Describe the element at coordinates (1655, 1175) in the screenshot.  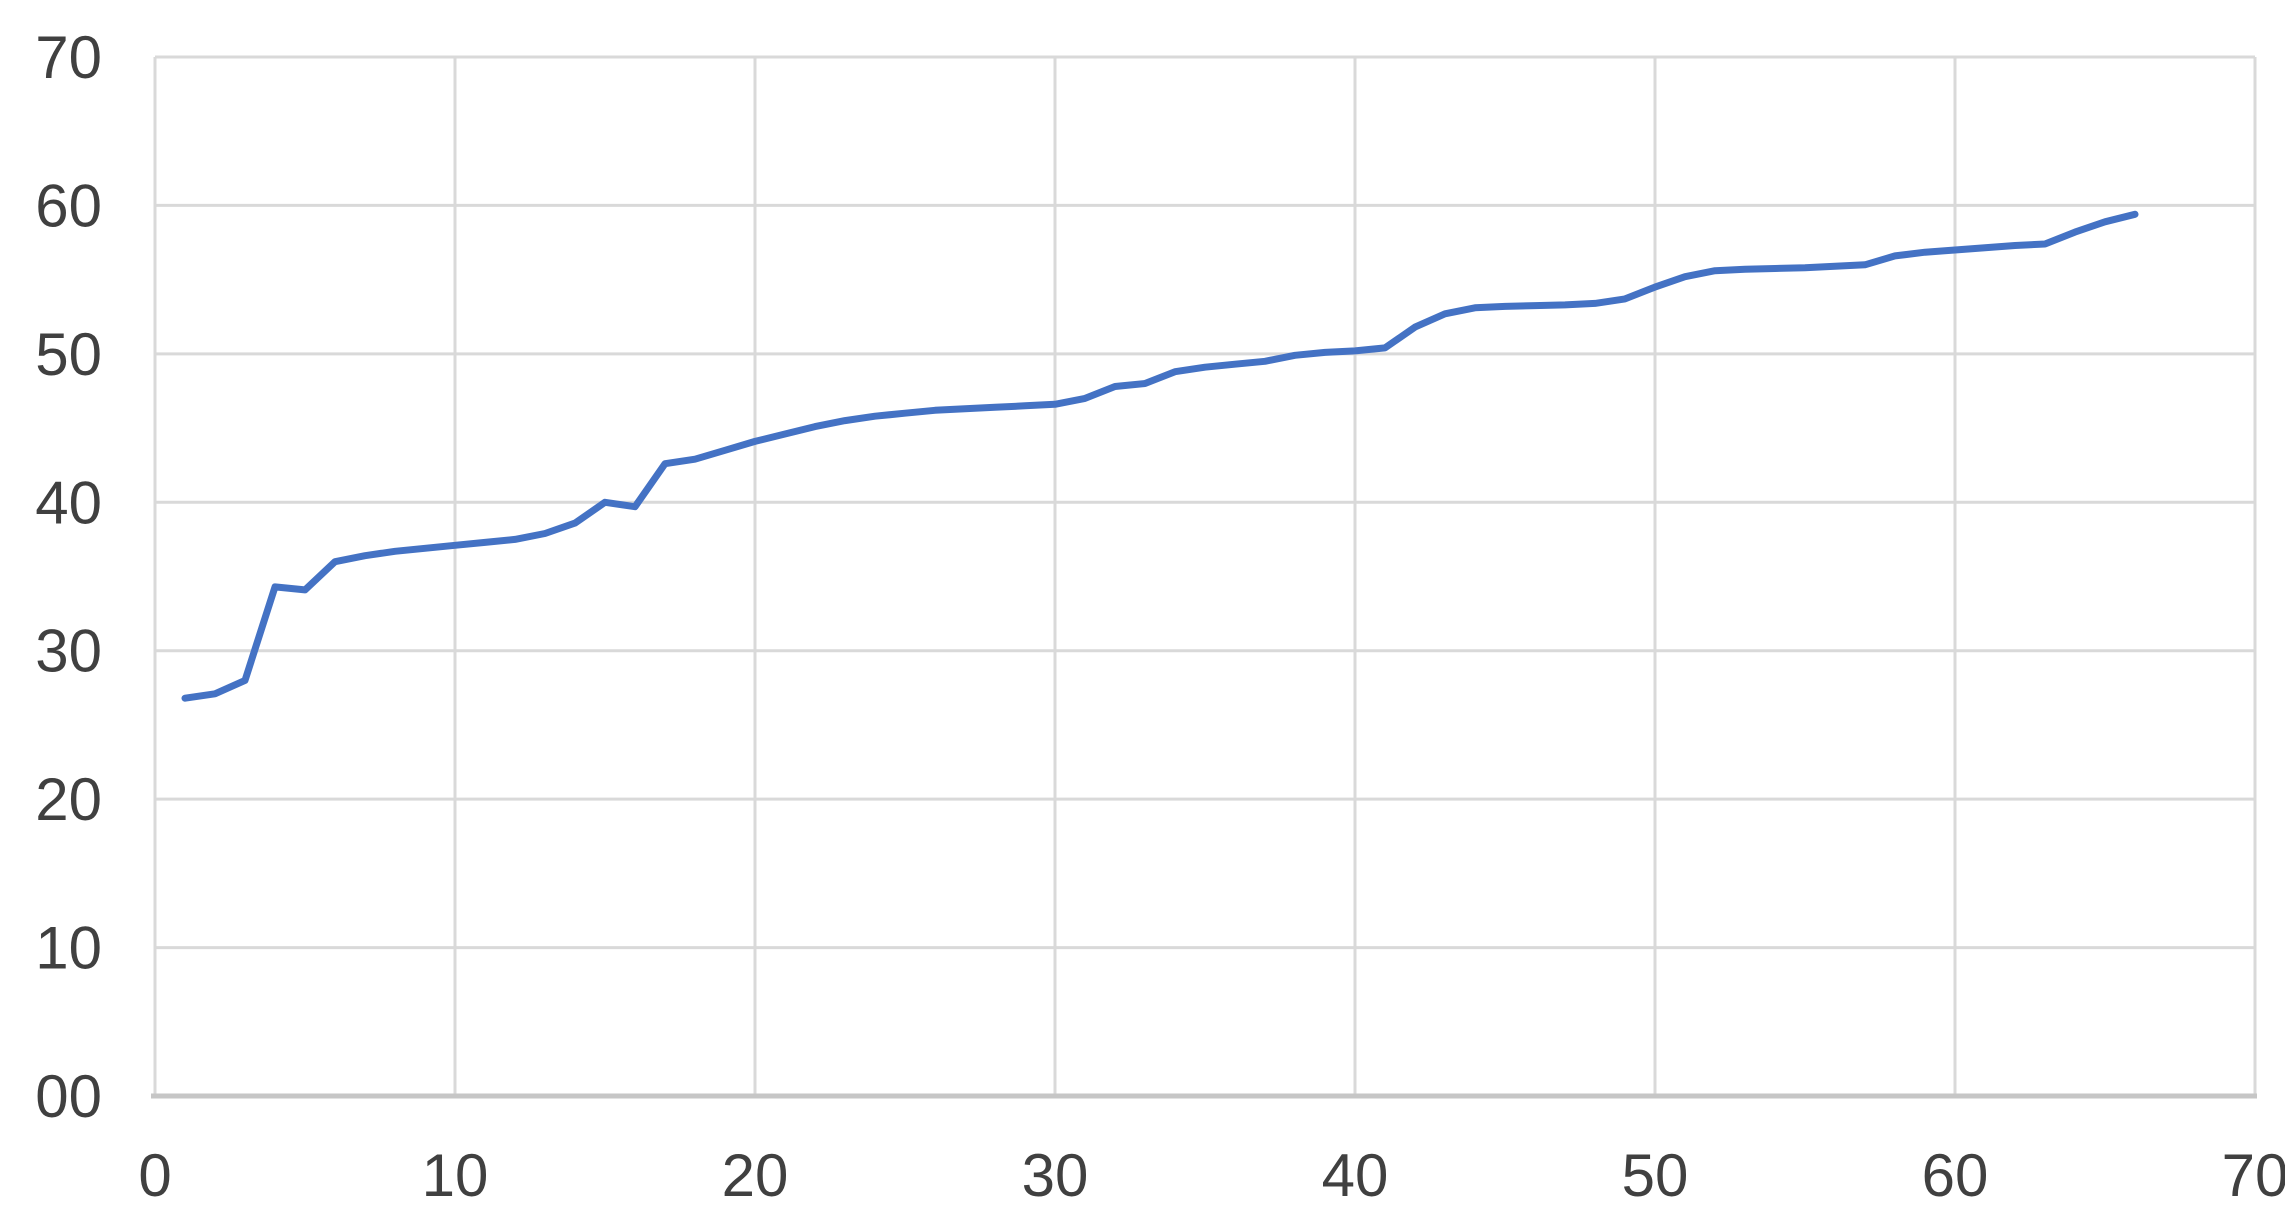
I see `x-tick-label: 50` at that location.